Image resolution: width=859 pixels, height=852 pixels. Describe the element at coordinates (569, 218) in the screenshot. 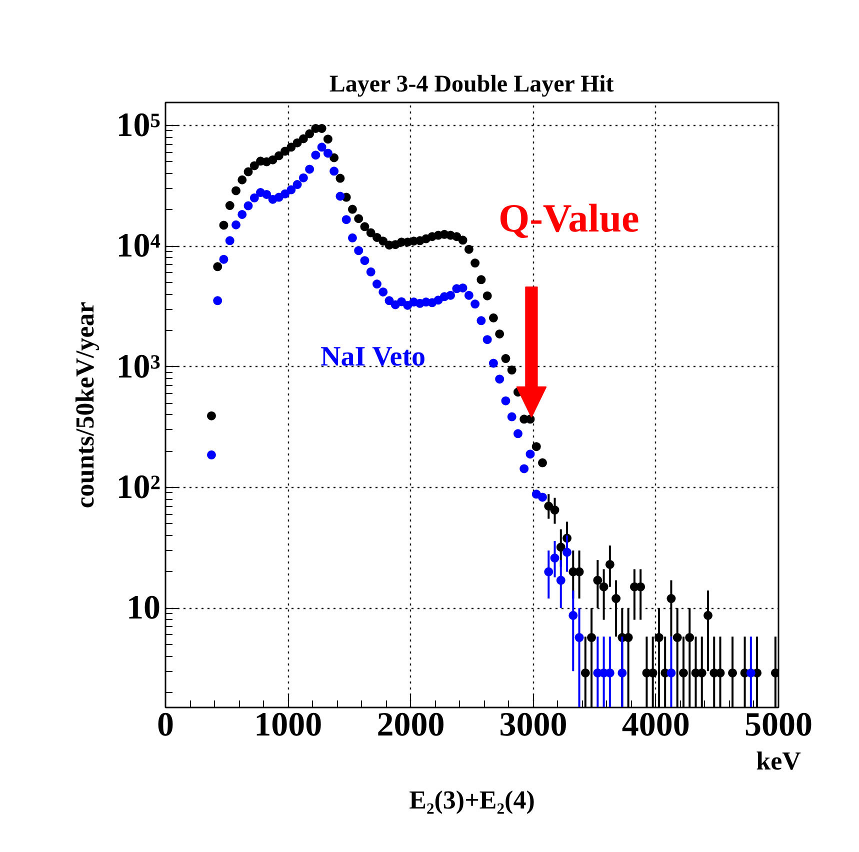

I see `annotation: Q-Value` at that location.